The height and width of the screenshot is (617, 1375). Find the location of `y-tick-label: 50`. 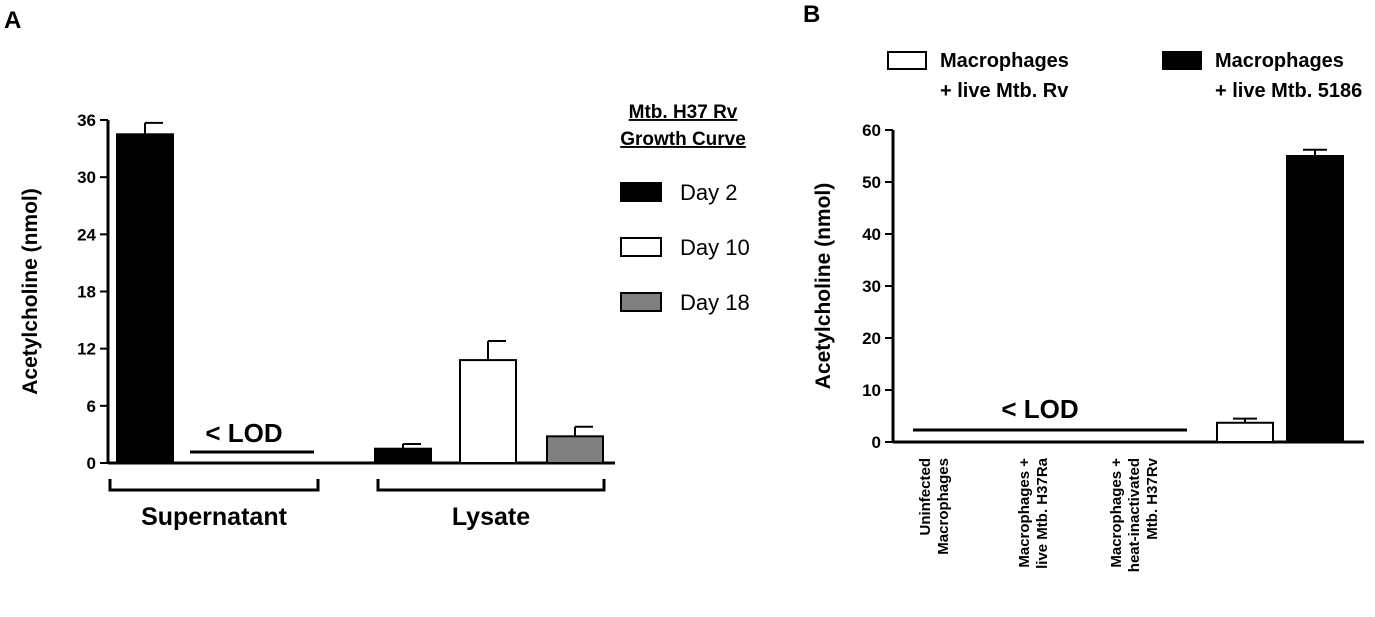

y-tick-label: 50 is located at coordinates (871, 182).